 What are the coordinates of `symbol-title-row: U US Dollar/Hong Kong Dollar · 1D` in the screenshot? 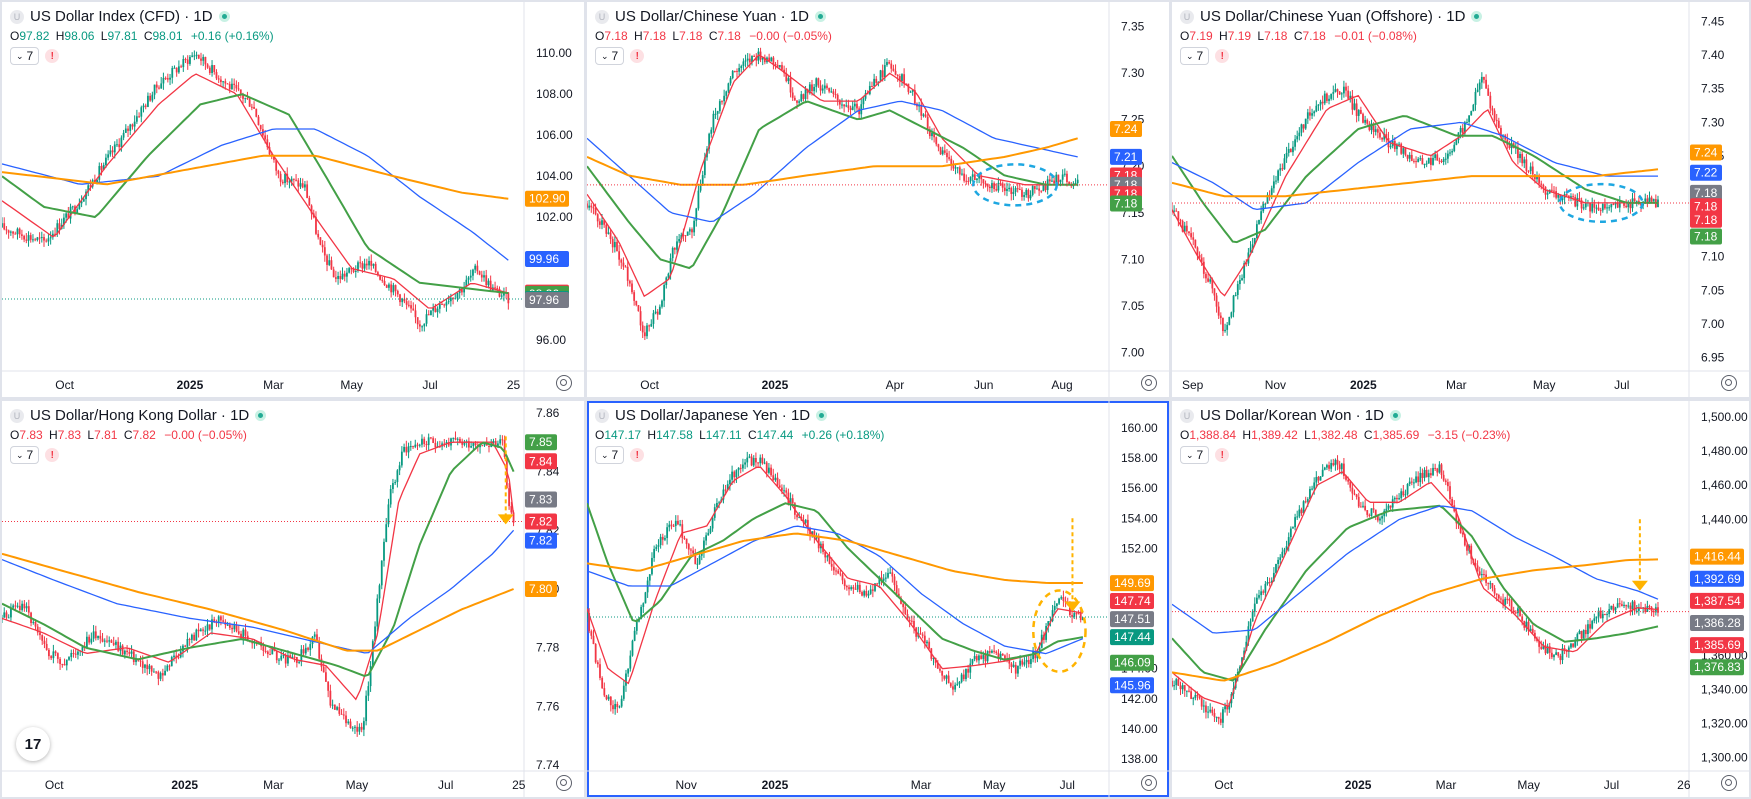 It's located at (138, 415).